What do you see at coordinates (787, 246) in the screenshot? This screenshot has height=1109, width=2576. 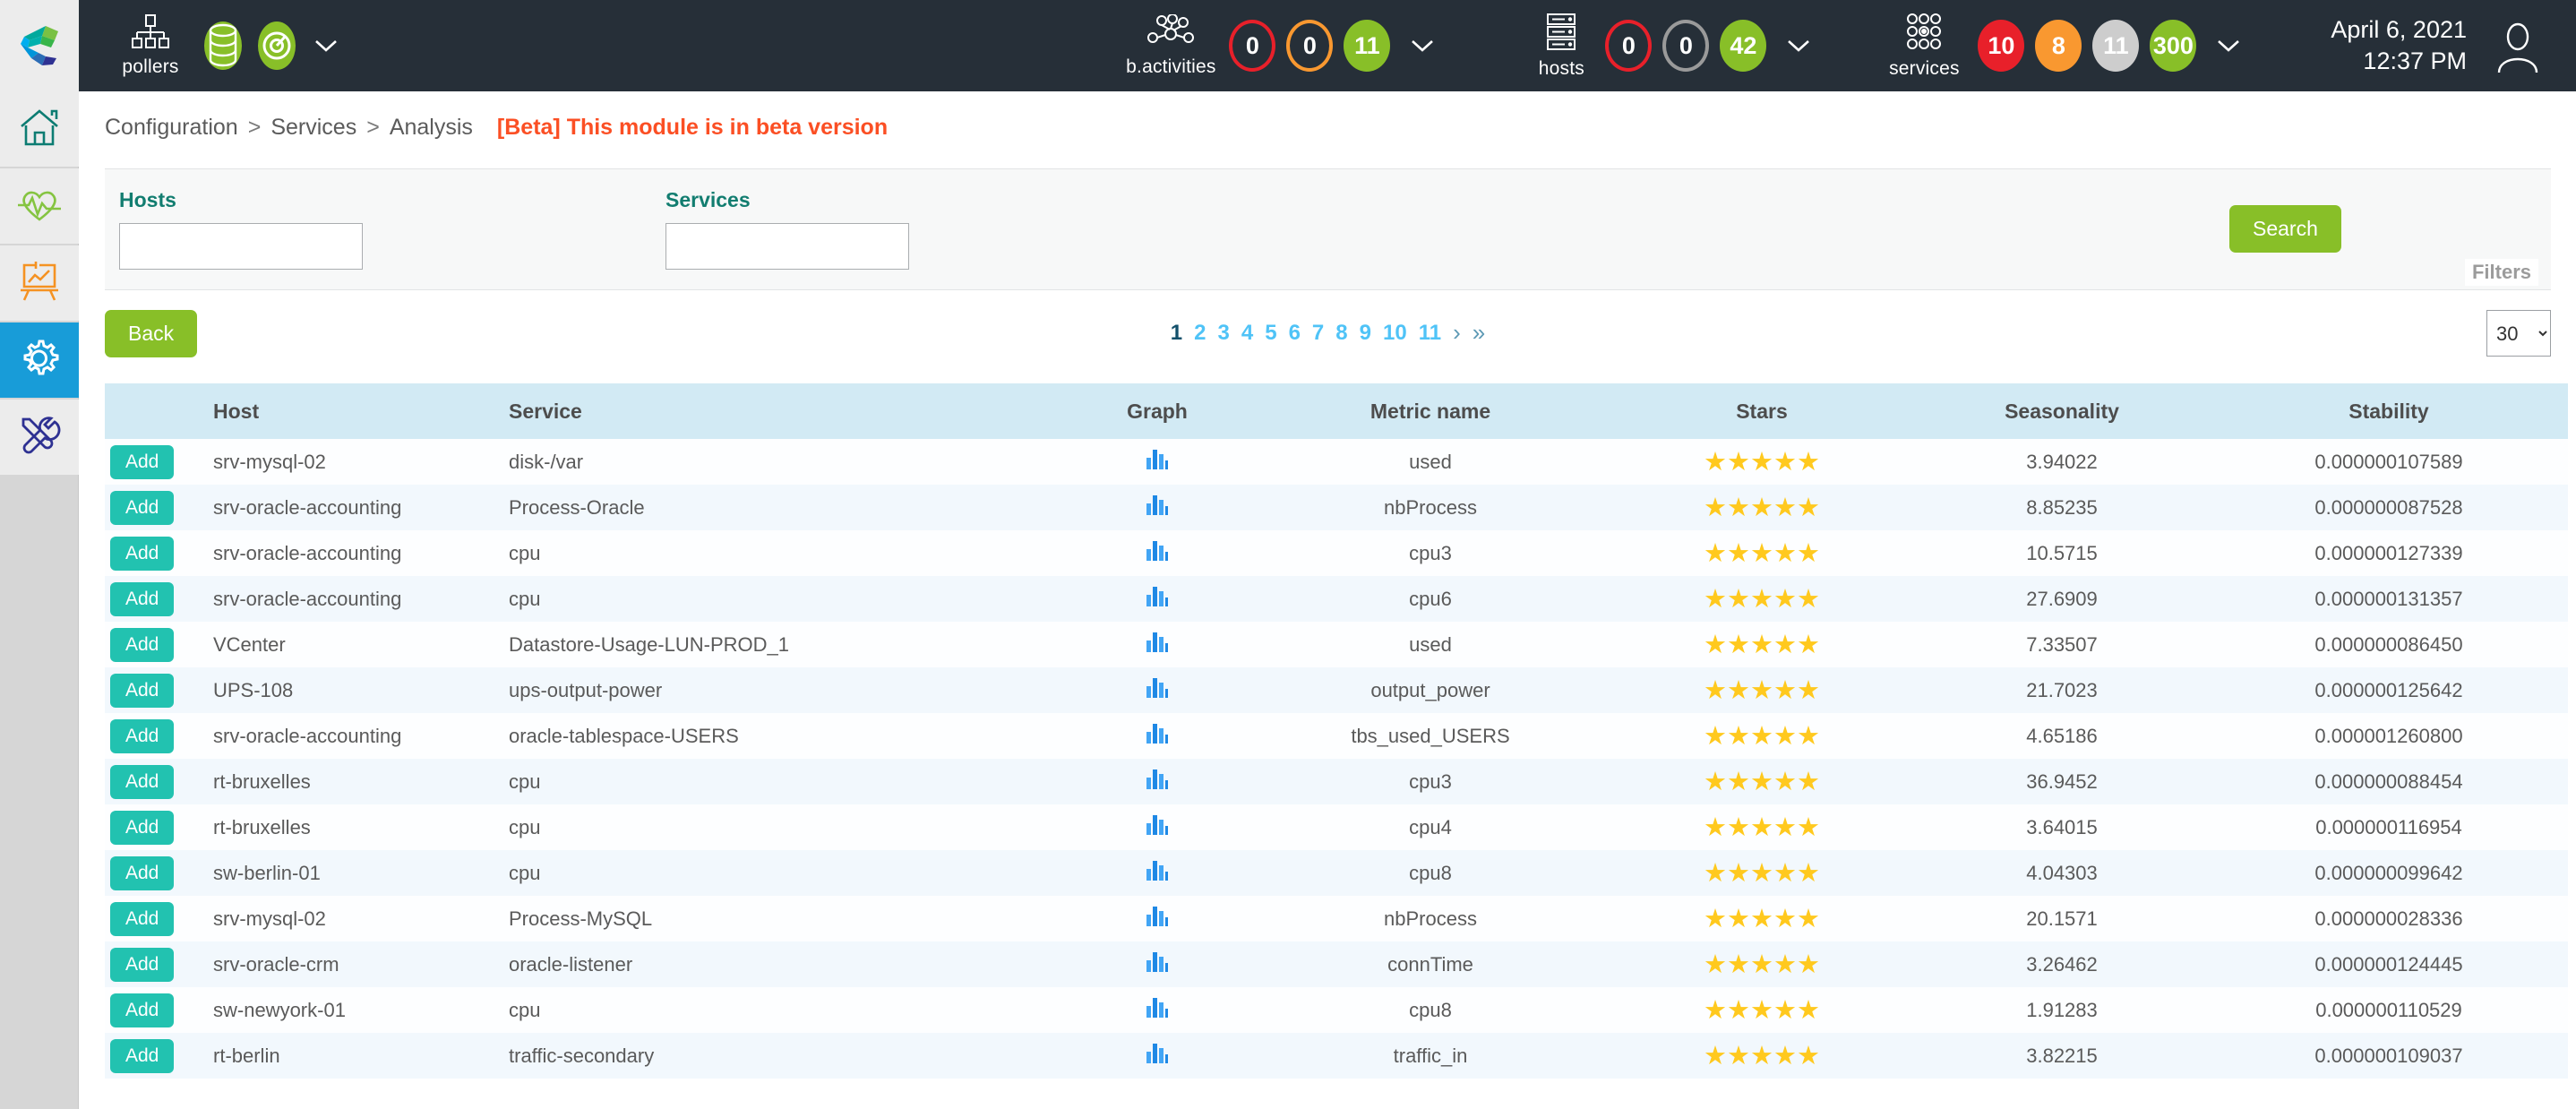 I see `services-filter-input` at bounding box center [787, 246].